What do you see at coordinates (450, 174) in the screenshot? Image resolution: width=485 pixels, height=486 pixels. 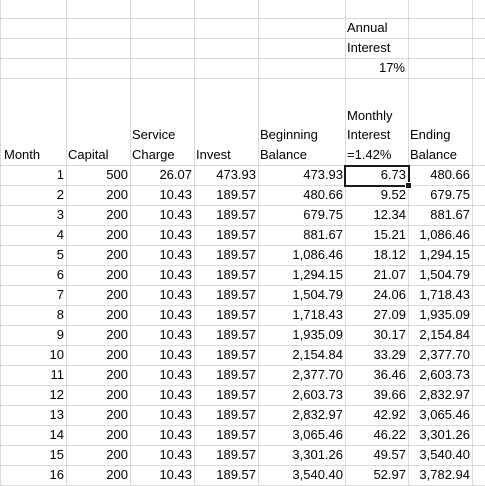 I see `ending-balance-cell: 480.66` at bounding box center [450, 174].